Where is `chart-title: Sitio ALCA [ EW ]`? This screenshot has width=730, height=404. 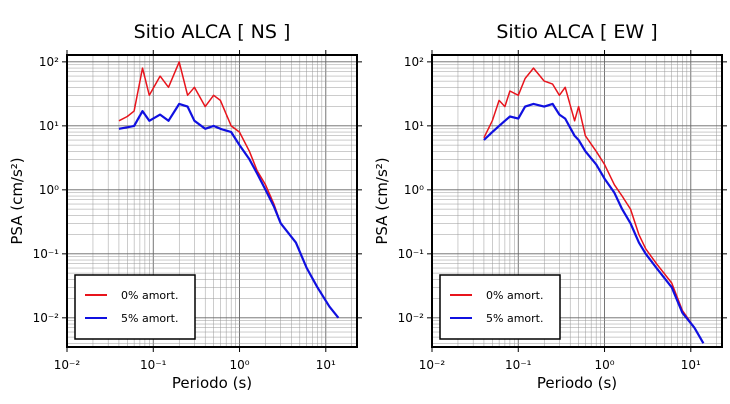
chart-title: Sitio ALCA [ EW ] is located at coordinates (576, 32).